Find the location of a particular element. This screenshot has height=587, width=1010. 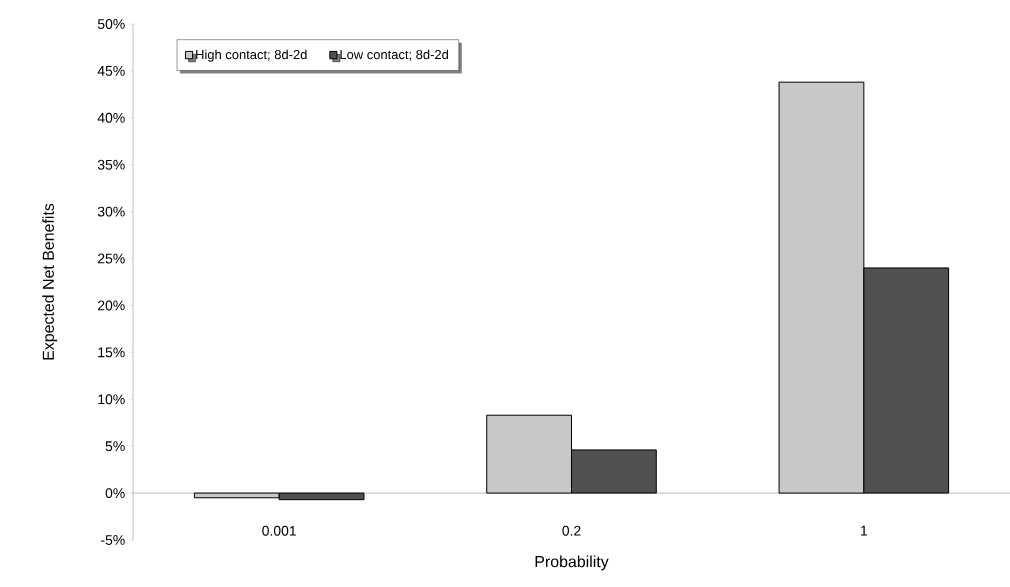

y-tick-label: 25% is located at coordinates (111, 258).